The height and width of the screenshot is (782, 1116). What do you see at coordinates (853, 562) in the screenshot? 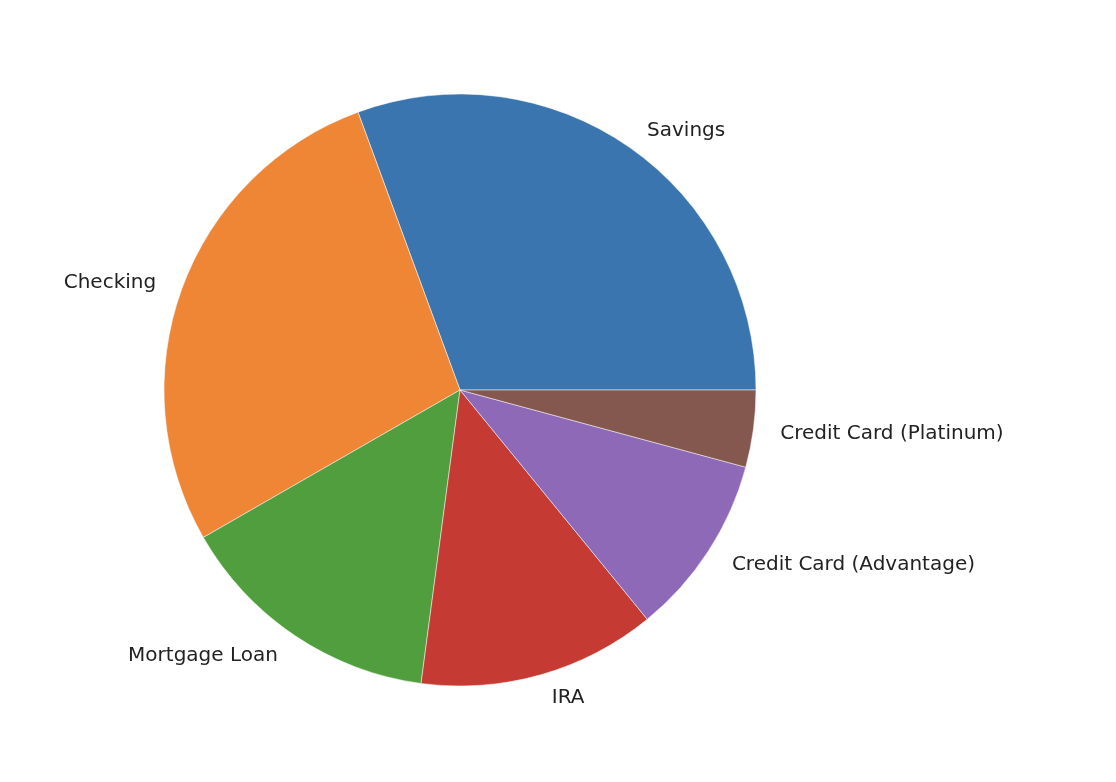
I see `slice-label: Credit Card (Advantage)` at bounding box center [853, 562].